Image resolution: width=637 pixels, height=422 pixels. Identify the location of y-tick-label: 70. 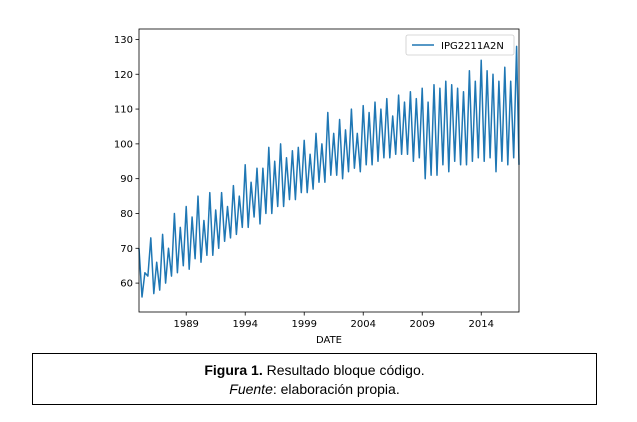
(126, 249).